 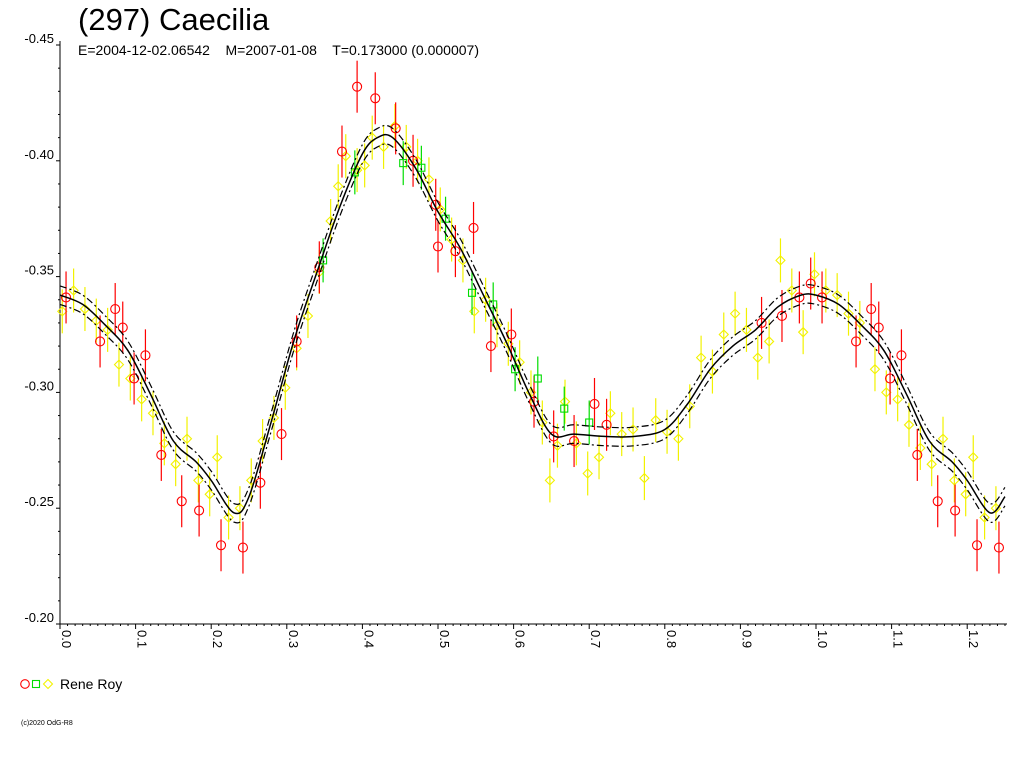 I want to click on y-tick-label: -0.30, so click(x=39, y=385).